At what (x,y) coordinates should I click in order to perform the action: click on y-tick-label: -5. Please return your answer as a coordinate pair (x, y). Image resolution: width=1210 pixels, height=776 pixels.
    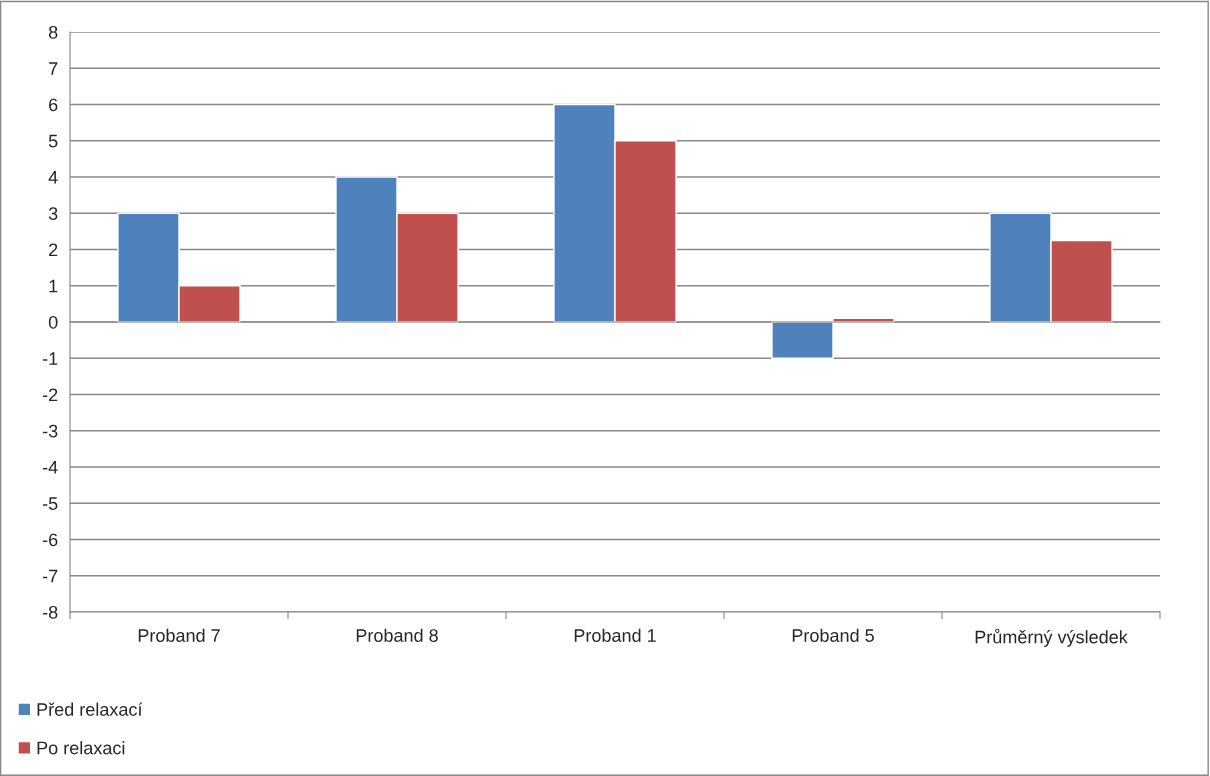
    Looking at the image, I should click on (50, 503).